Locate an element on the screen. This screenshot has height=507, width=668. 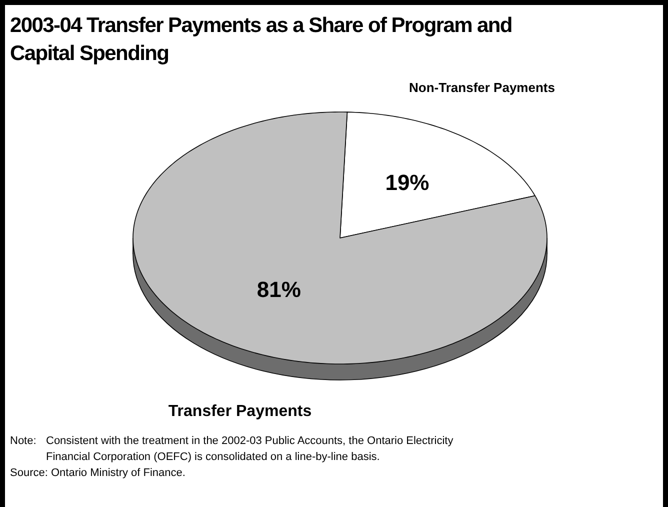
text: Note: Consistent with the treatment in the 2002-03 Public Accounts, the Ontario Electricity Financial Corporation (OEFC) is consolidated on a line-by-line basis. is located at coordinates (232, 449).